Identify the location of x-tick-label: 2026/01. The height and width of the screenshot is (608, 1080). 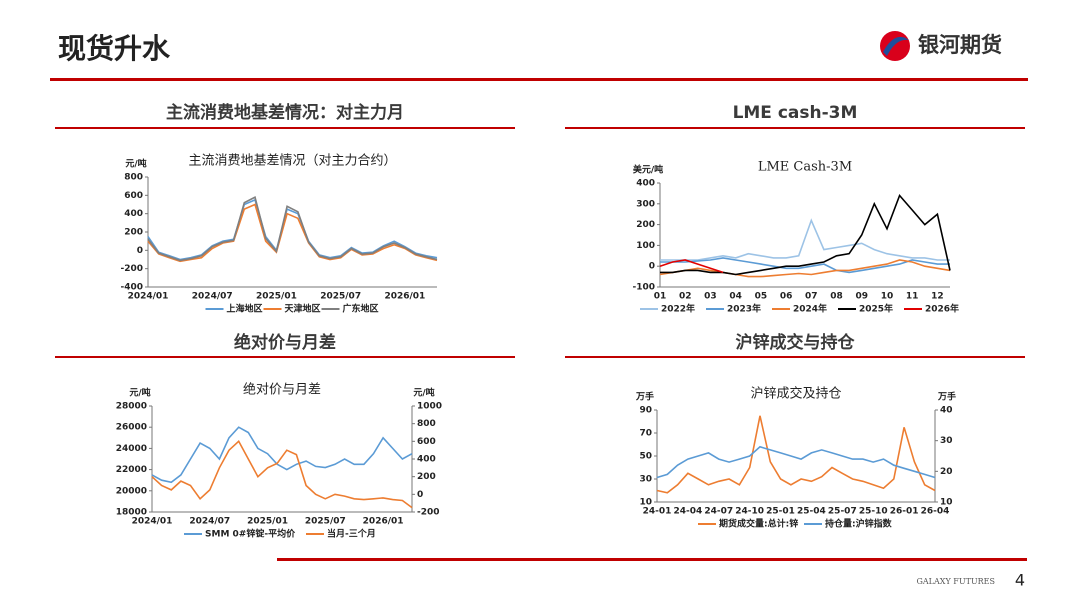
(404, 297).